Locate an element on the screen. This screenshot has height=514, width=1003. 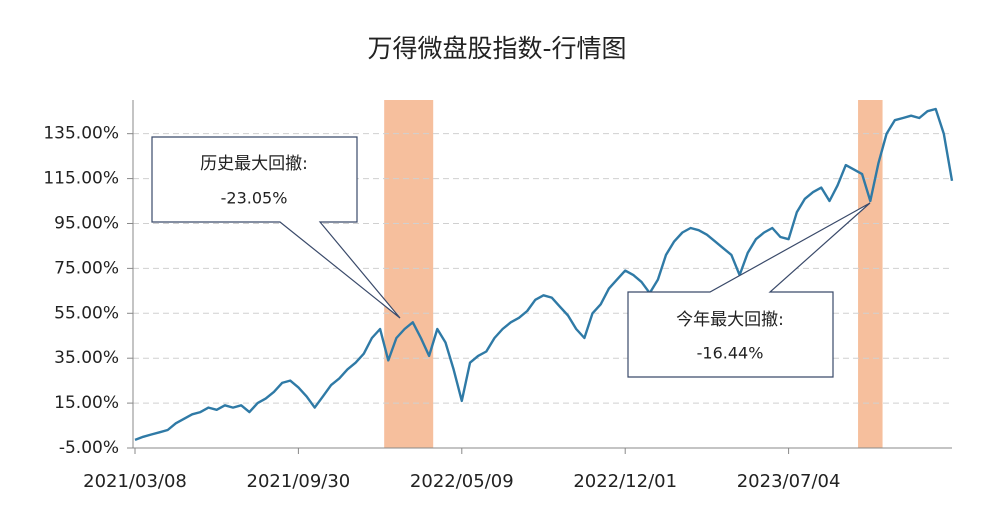
x-tick-label: 2021/03/08 is located at coordinates (135, 481).